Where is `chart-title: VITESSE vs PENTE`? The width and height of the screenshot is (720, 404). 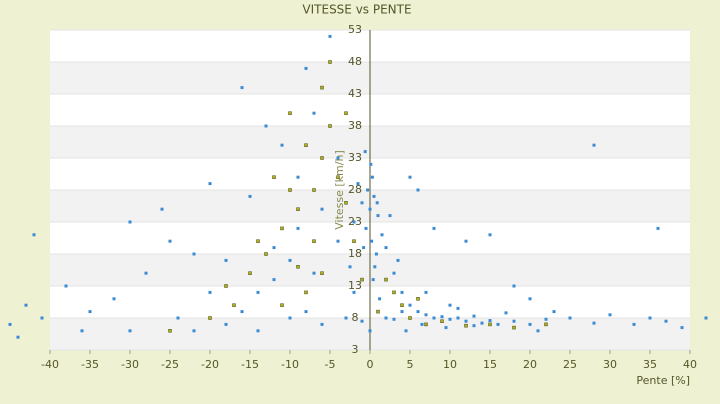
chart-title: VITESSE vs PENTE is located at coordinates (356, 10).